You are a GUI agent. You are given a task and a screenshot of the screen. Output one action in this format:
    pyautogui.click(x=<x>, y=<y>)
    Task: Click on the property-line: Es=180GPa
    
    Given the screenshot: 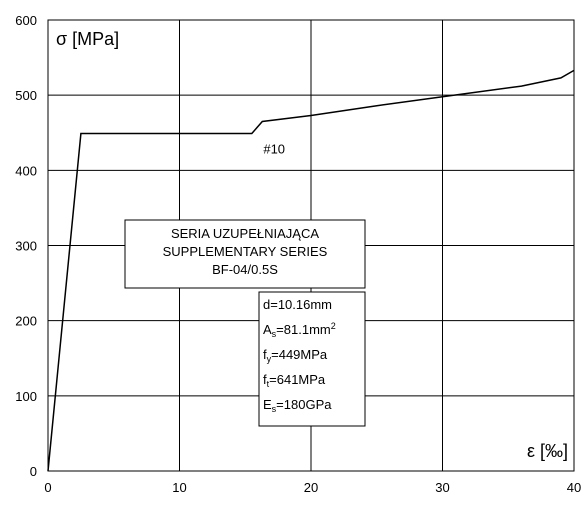 What is the action you would take?
    pyautogui.click(x=297, y=405)
    